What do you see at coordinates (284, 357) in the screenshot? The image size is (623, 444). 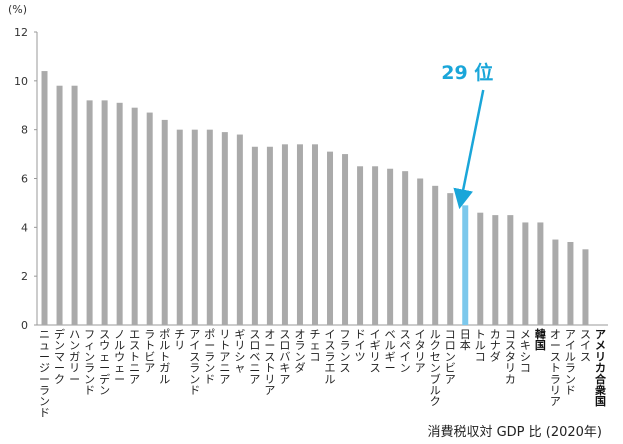 I see `category-label: スロバキア` at bounding box center [284, 357].